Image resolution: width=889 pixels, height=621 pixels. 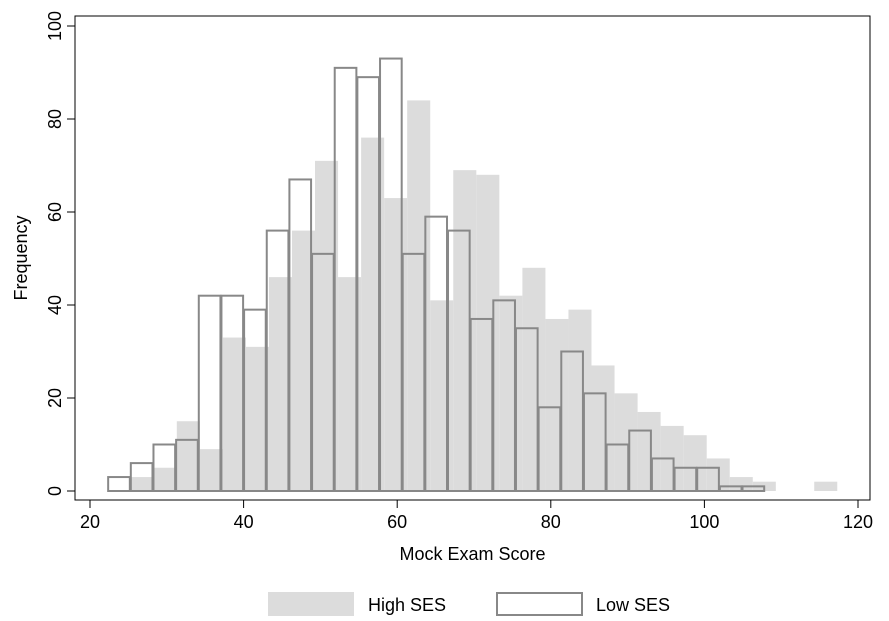 What do you see at coordinates (311, 604) in the screenshot?
I see `legend-swatch-high-ses` at bounding box center [311, 604].